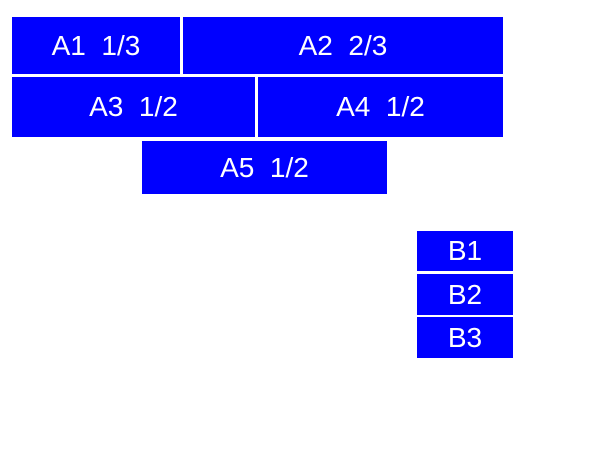  I want to click on box-a3-label: A3 1/2, so click(133, 106).